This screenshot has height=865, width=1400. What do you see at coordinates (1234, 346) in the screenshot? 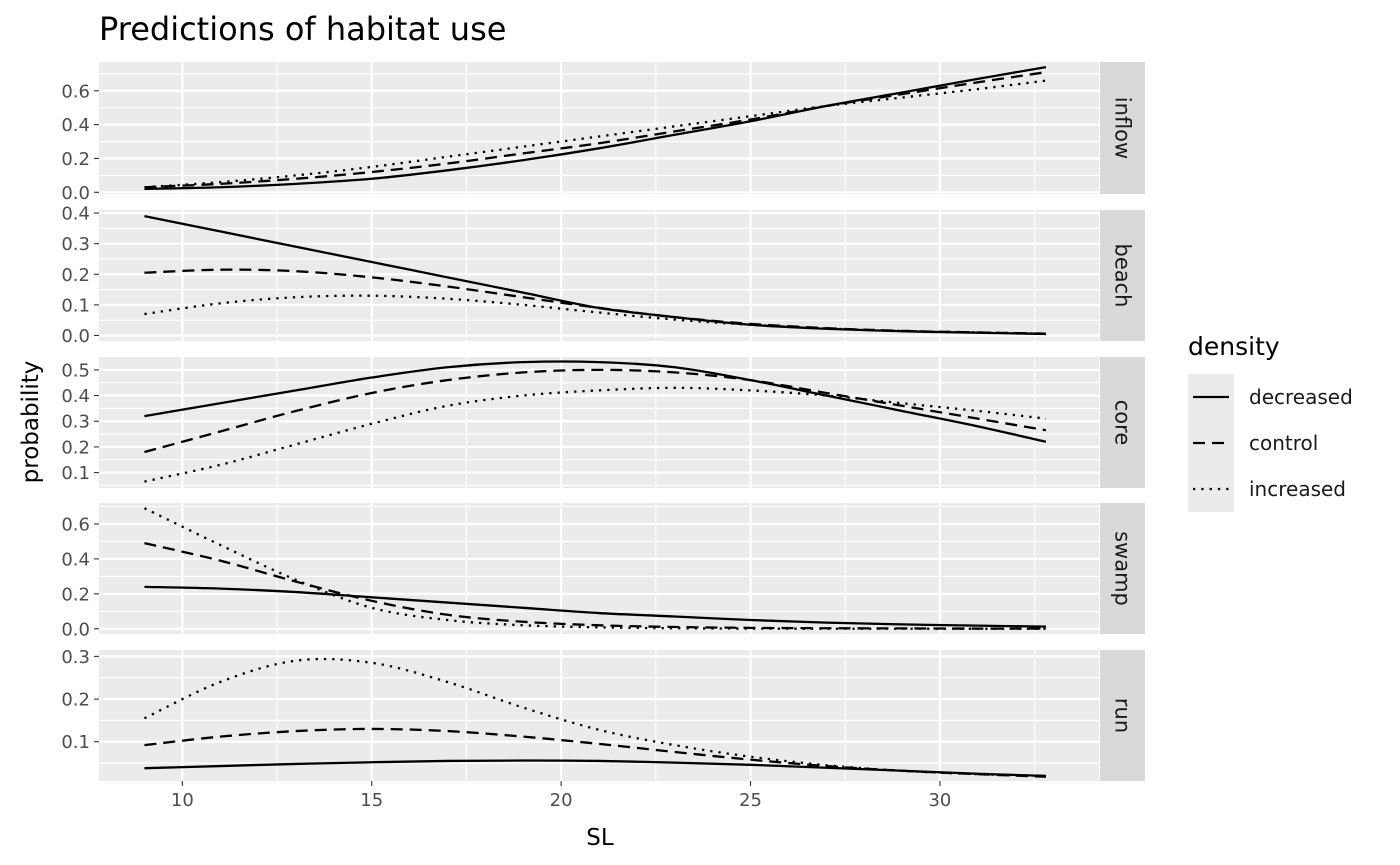
I see `legend-title: density` at bounding box center [1234, 346].